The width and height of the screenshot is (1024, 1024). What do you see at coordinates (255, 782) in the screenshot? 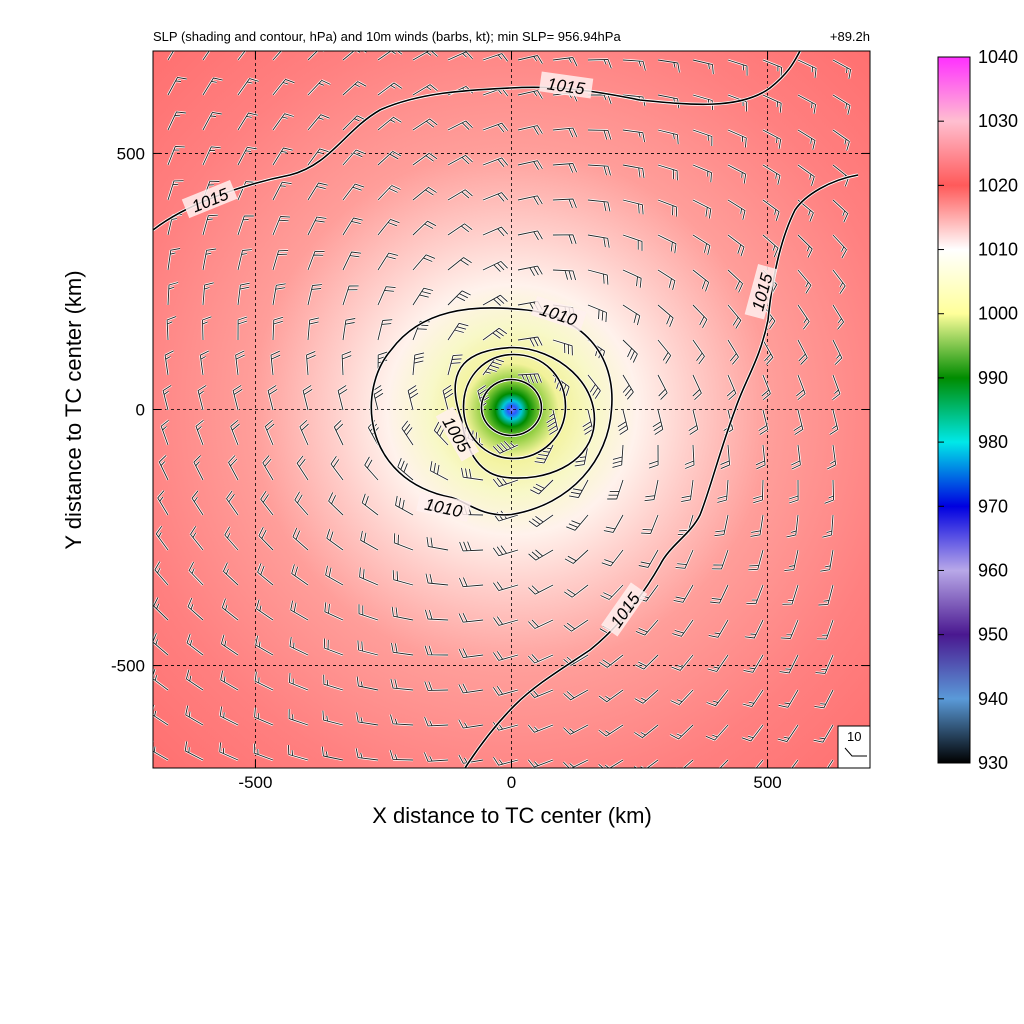
I see `x-tick-label: -500` at bounding box center [255, 782].